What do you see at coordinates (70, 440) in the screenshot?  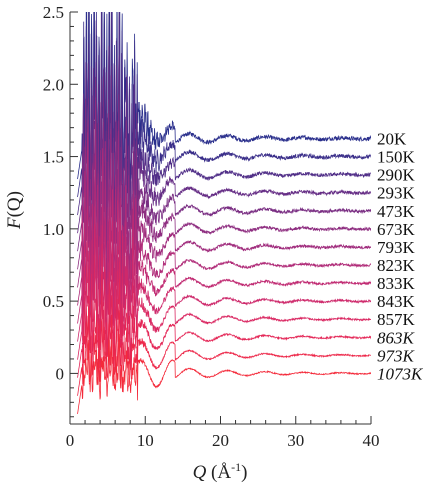 I see `x-tick-label: 0` at bounding box center [70, 440].